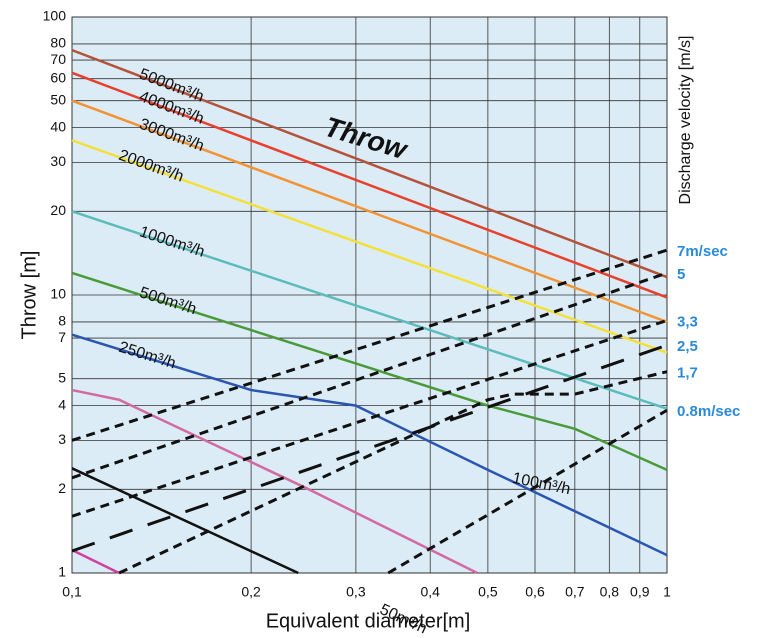 This screenshot has width=767, height=638. I want to click on legend-label: 0.8m/sec, so click(708, 411).